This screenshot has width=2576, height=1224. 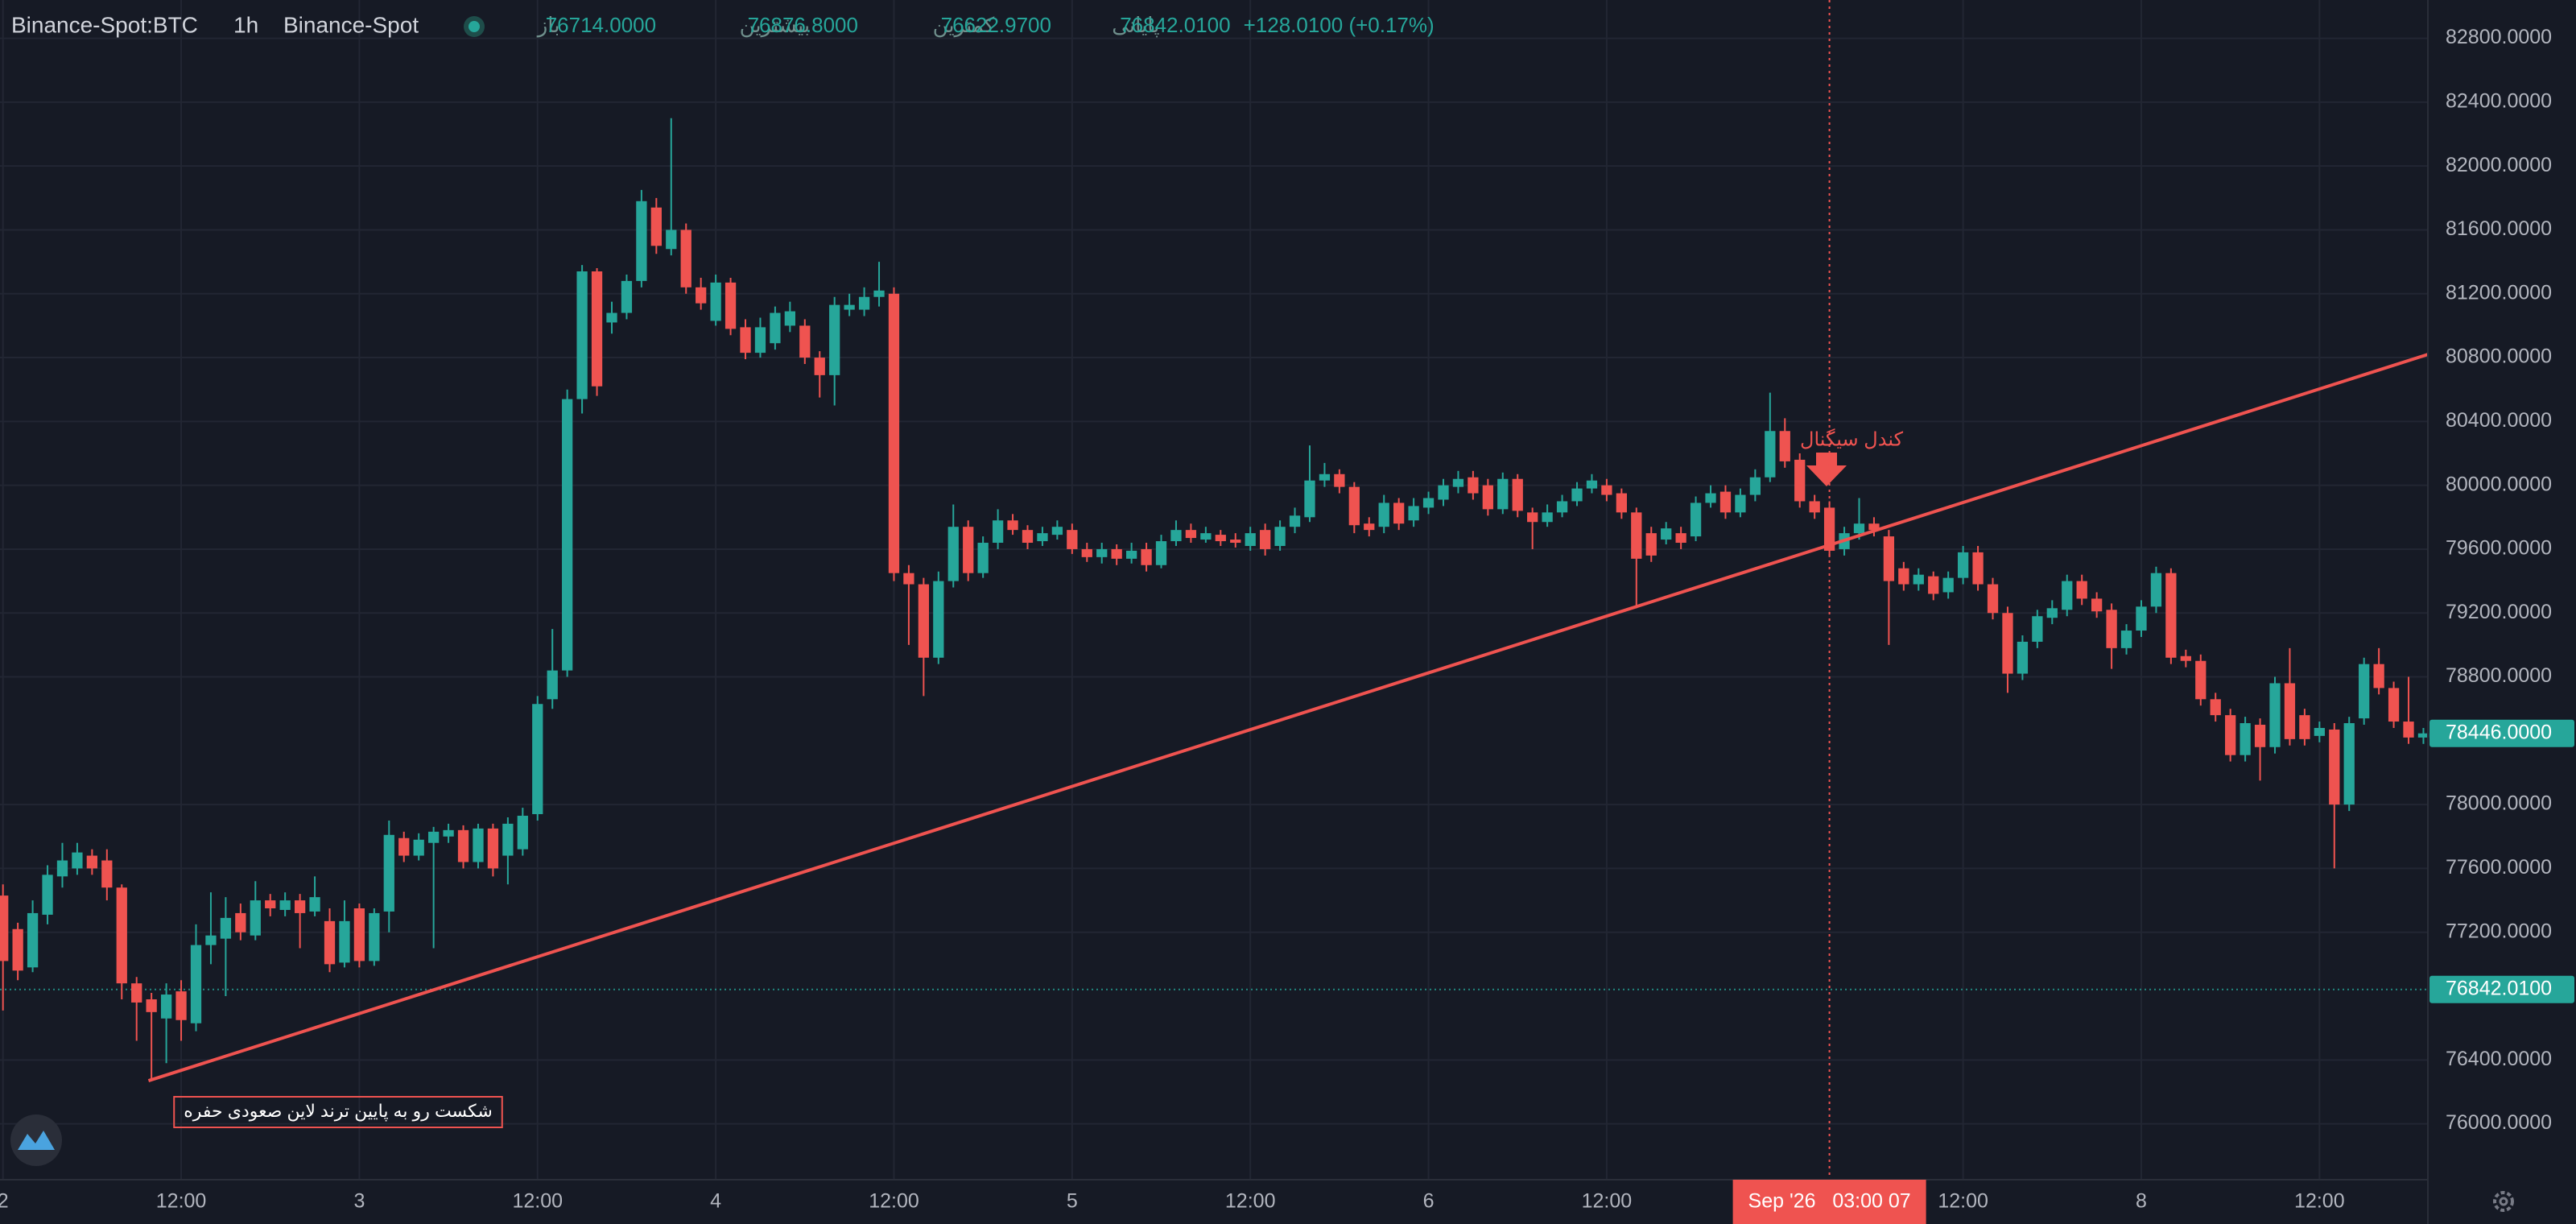 I want to click on y-tick-label: 82400.0000, so click(x=2499, y=100).